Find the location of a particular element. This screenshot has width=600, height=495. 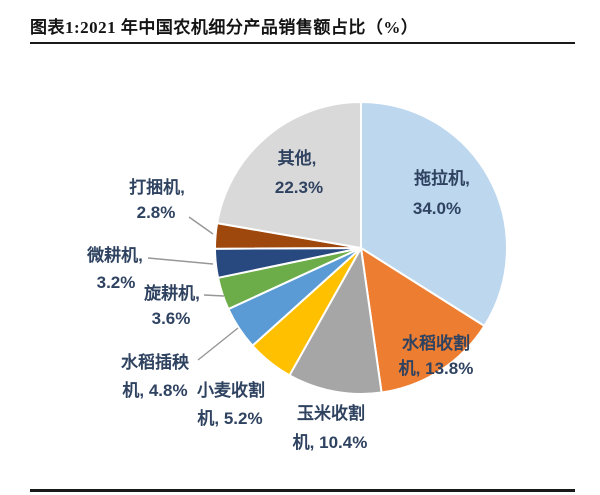

pie-label-tractor-line1: 拖拉机, is located at coordinates (442, 178).